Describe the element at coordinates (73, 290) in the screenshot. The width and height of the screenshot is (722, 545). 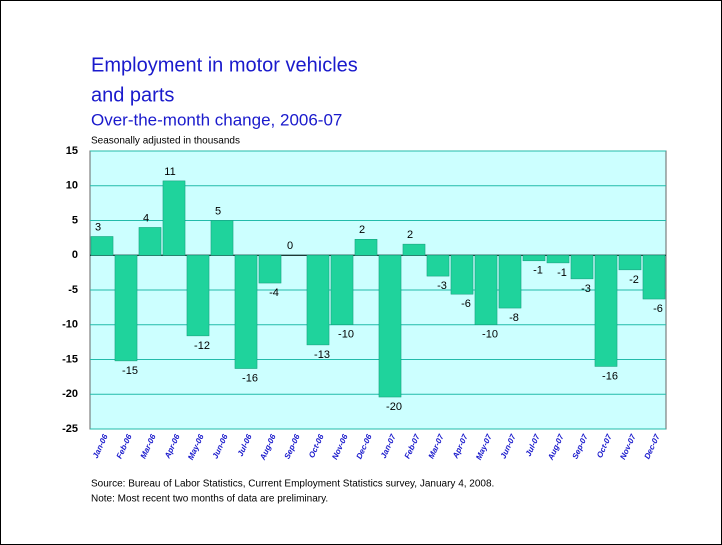
I see `y-tick-label: -5` at that location.